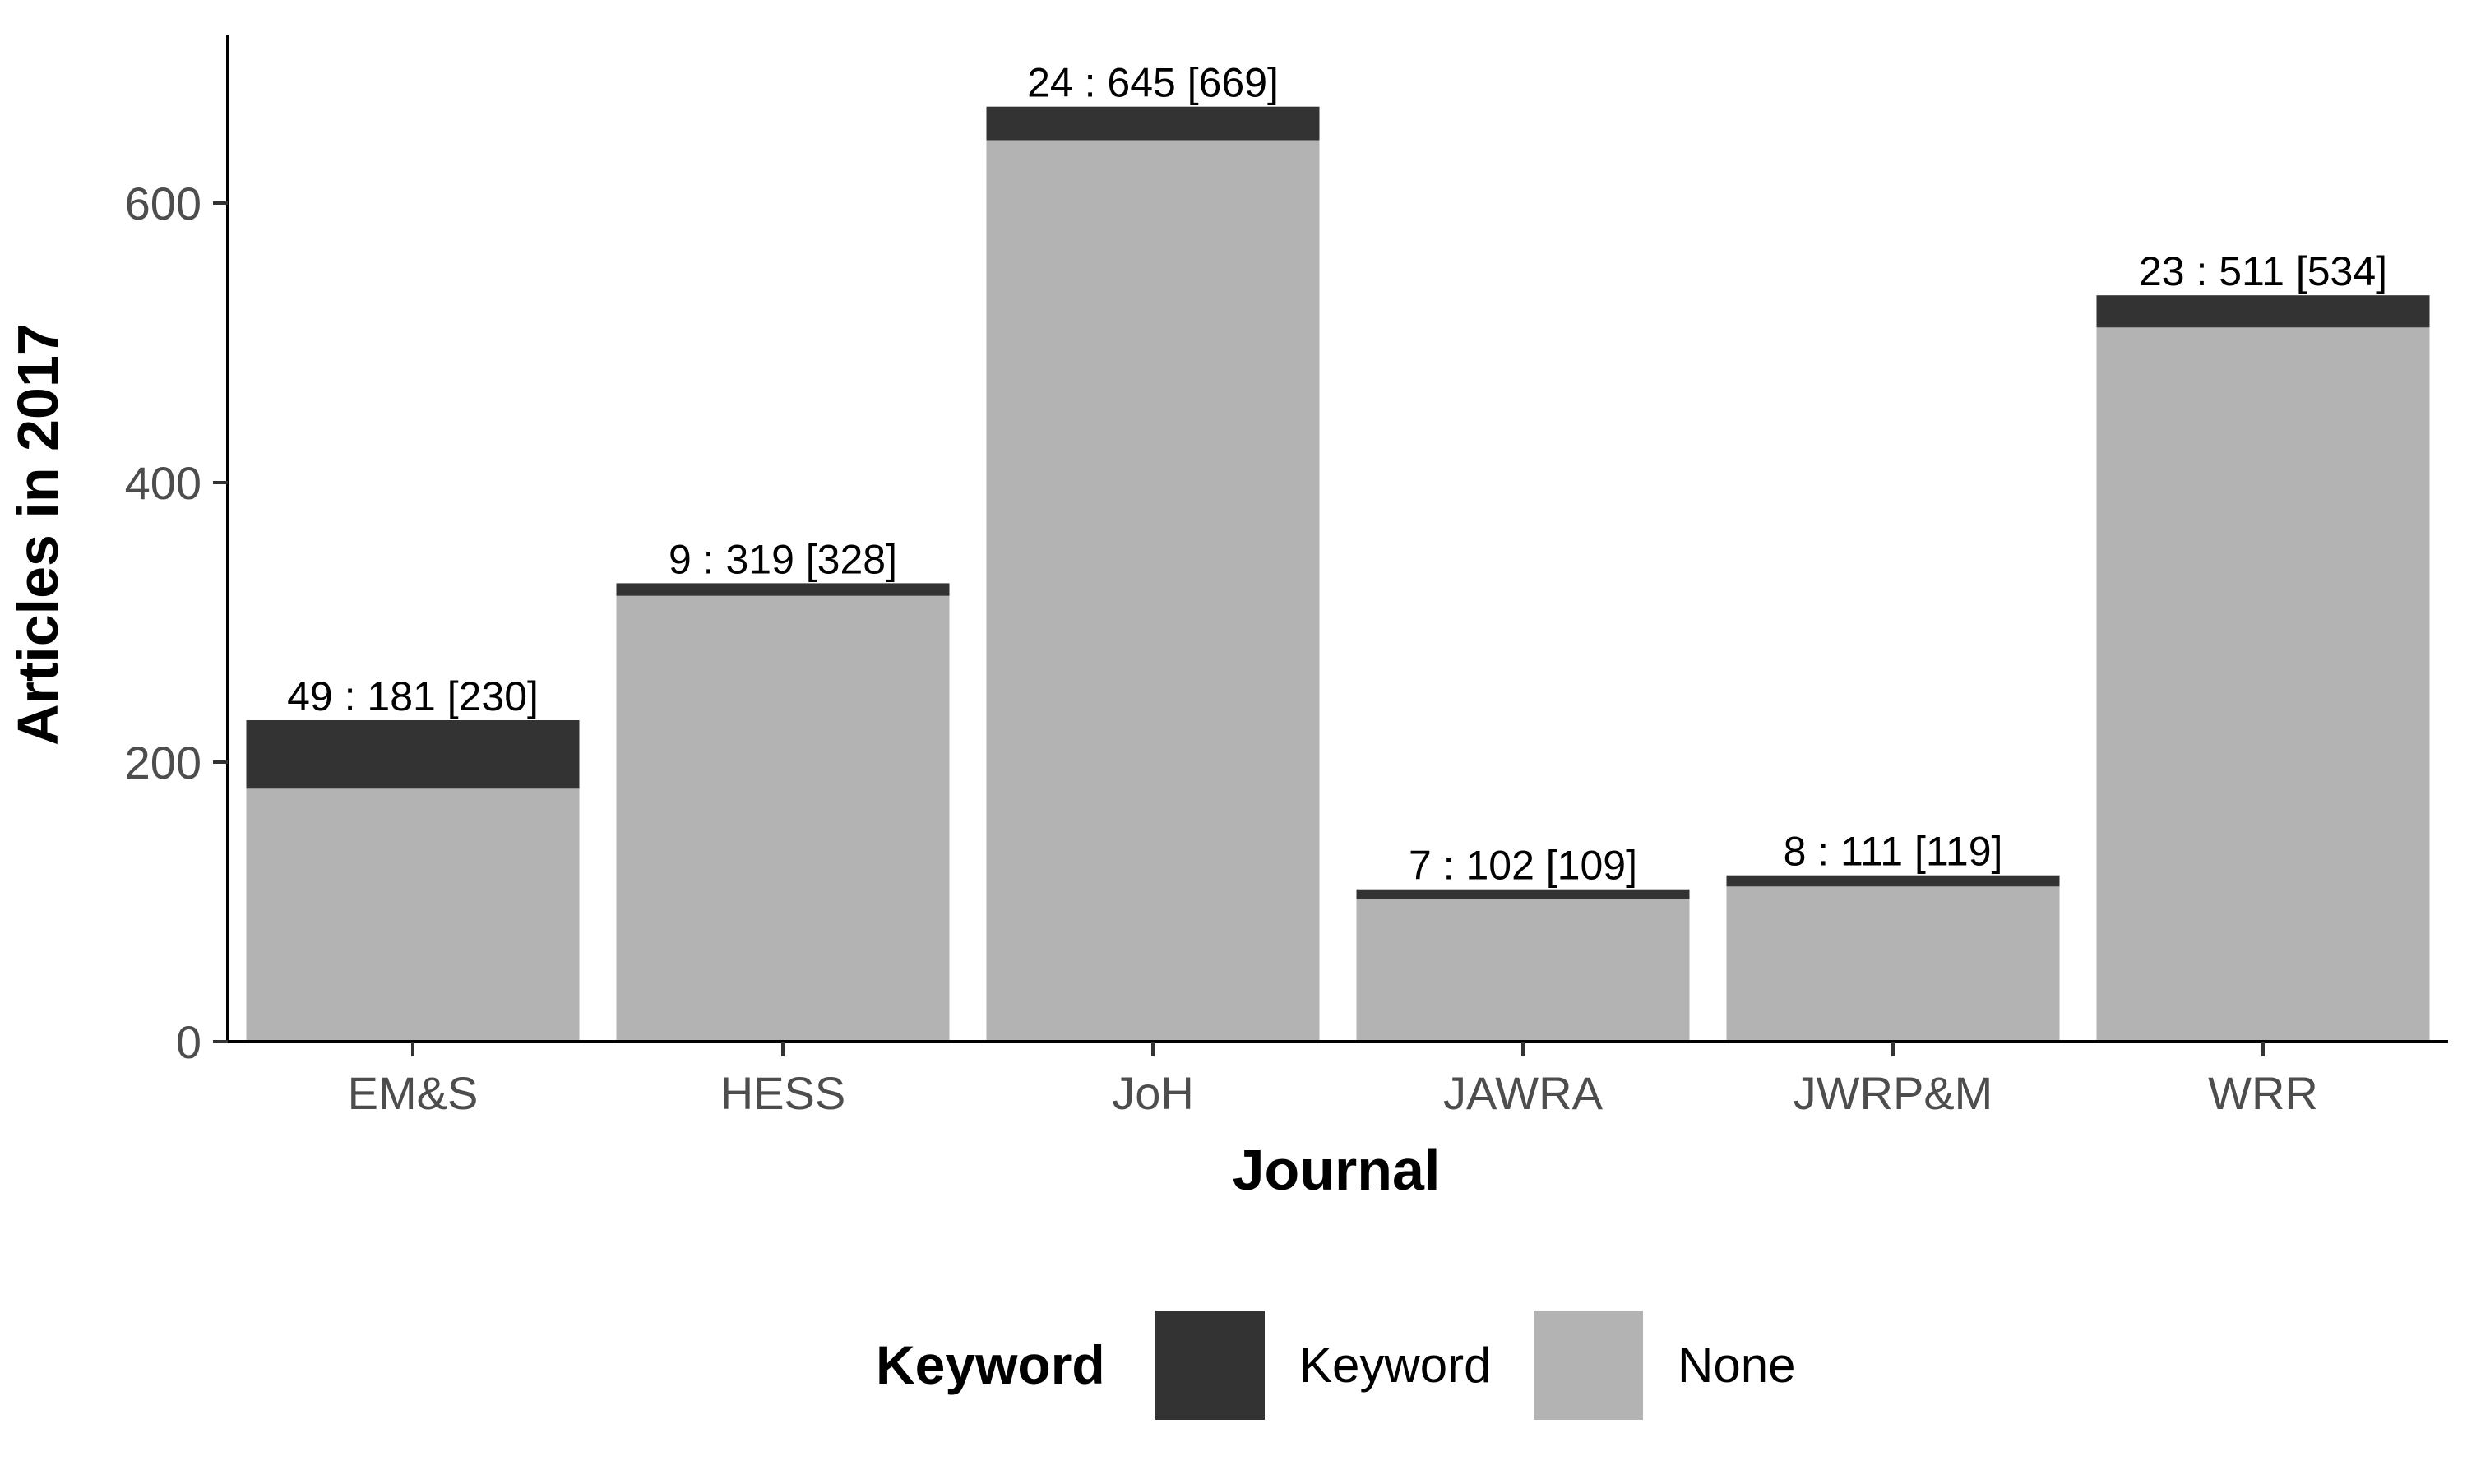 The image size is (2467, 1484). Describe the element at coordinates (1395, 1365) in the screenshot. I see `legend-label-keyword: Keyword` at that location.